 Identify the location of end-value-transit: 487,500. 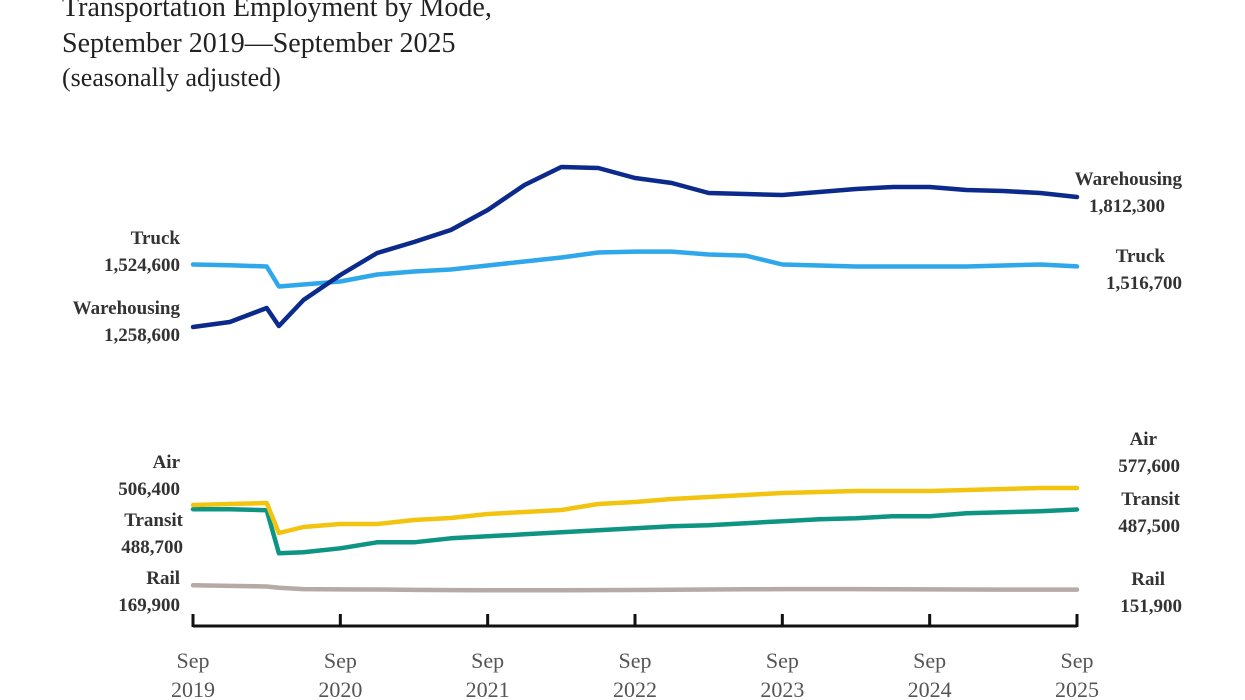
(1149, 526).